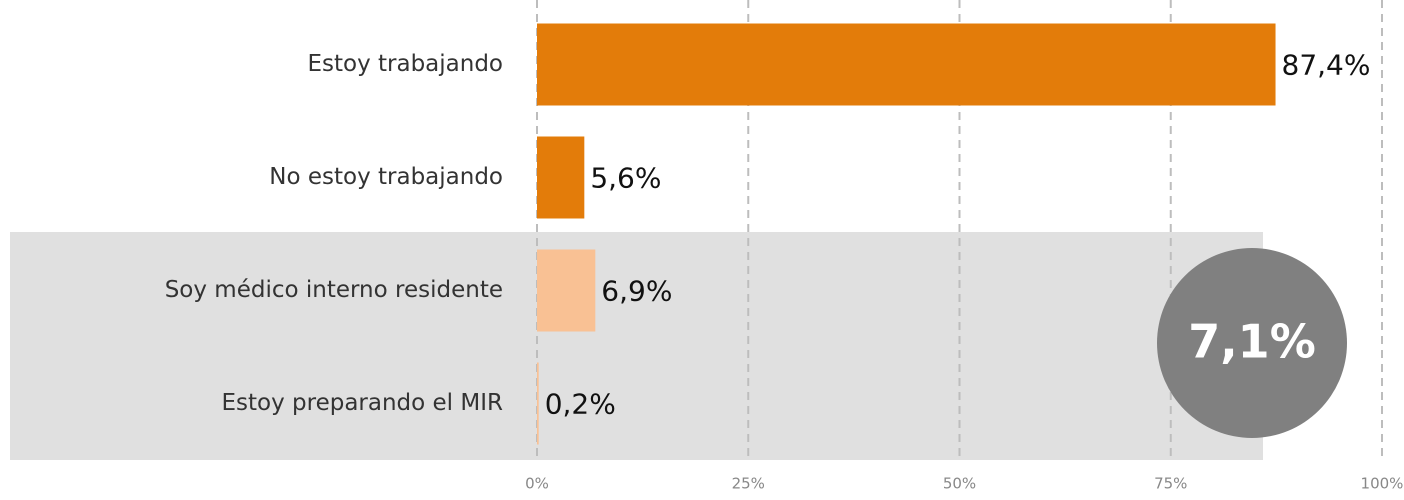  I want to click on category-label: No estoy trabajando, so click(386, 177).